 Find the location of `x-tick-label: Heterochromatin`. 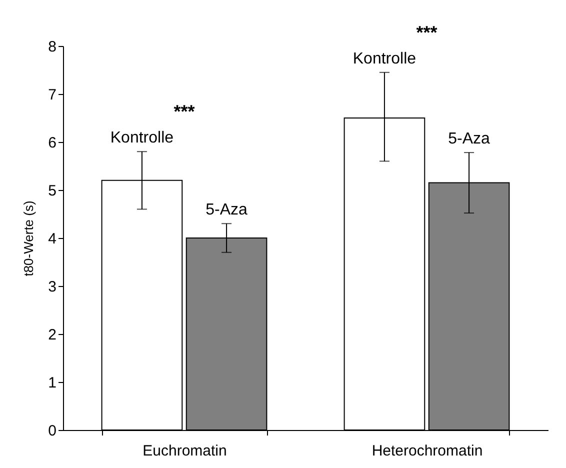

x-tick-label: Heterochromatin is located at coordinates (427, 451).